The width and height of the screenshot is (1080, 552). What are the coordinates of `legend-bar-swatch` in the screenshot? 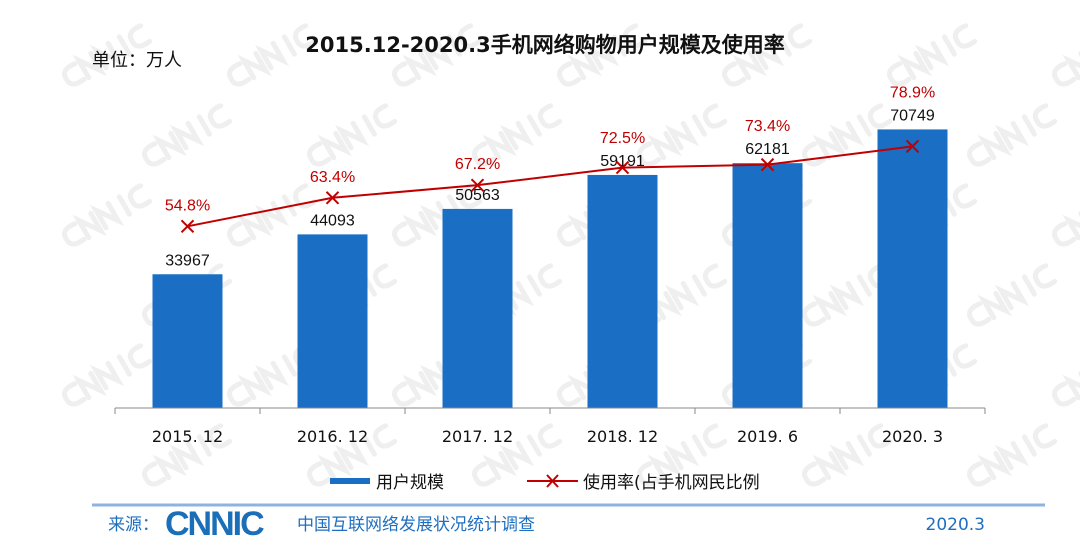 It's located at (350, 481).